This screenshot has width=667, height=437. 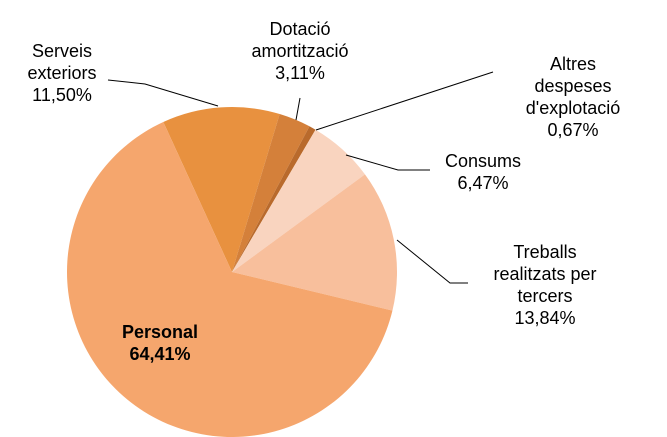 What do you see at coordinates (483, 183) in the screenshot?
I see `value-label: 6,47%` at bounding box center [483, 183].